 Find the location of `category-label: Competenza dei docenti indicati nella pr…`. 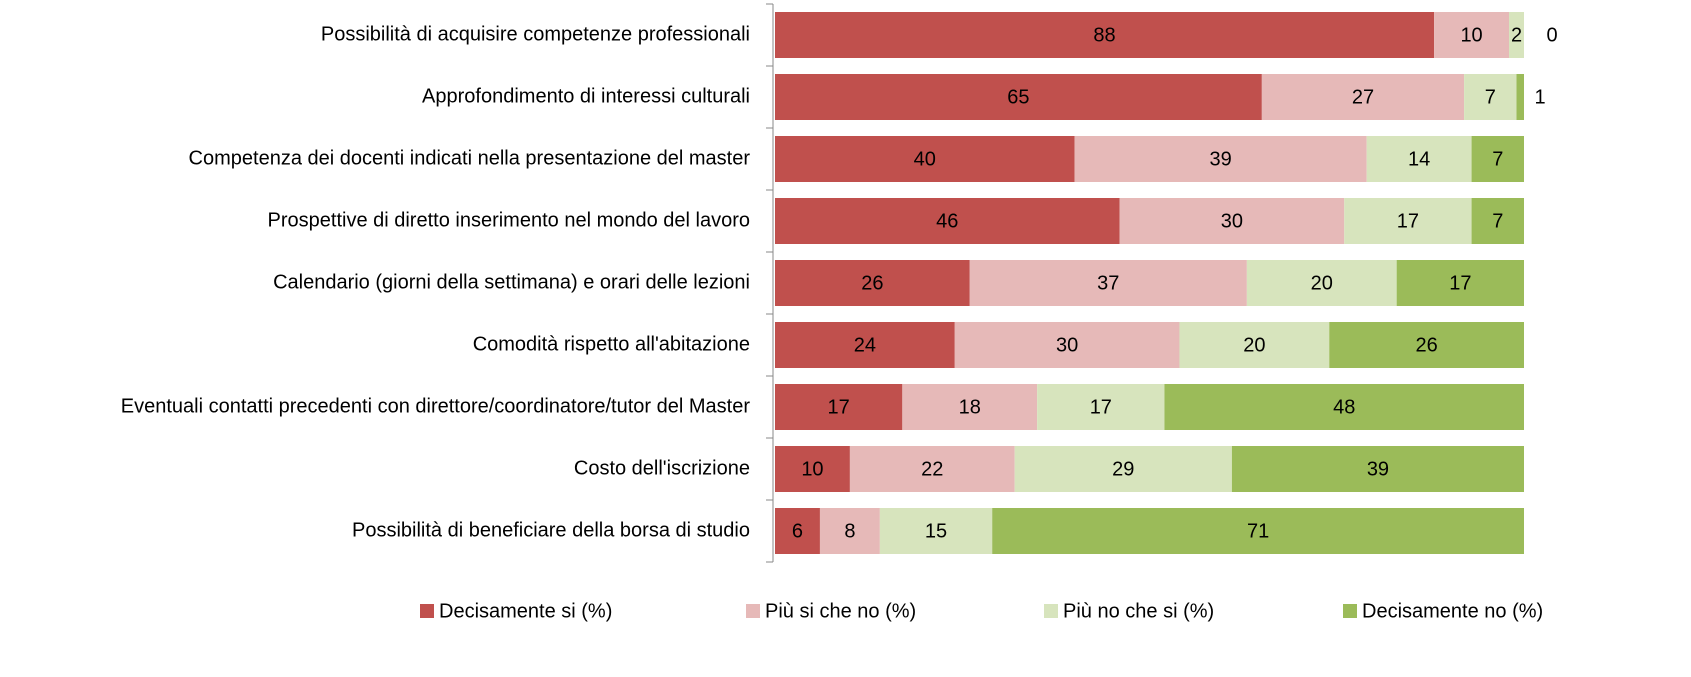

category-label: Competenza dei docenti indicati nella pr… is located at coordinates (470, 158).